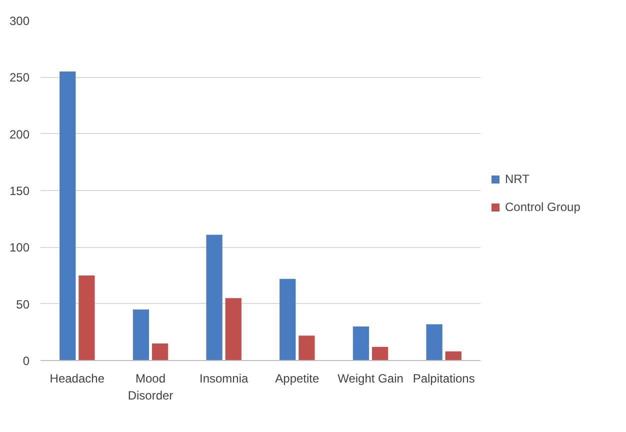 The width and height of the screenshot is (626, 432). Describe the element at coordinates (297, 379) in the screenshot. I see `x-tick-label: Appetite` at that location.